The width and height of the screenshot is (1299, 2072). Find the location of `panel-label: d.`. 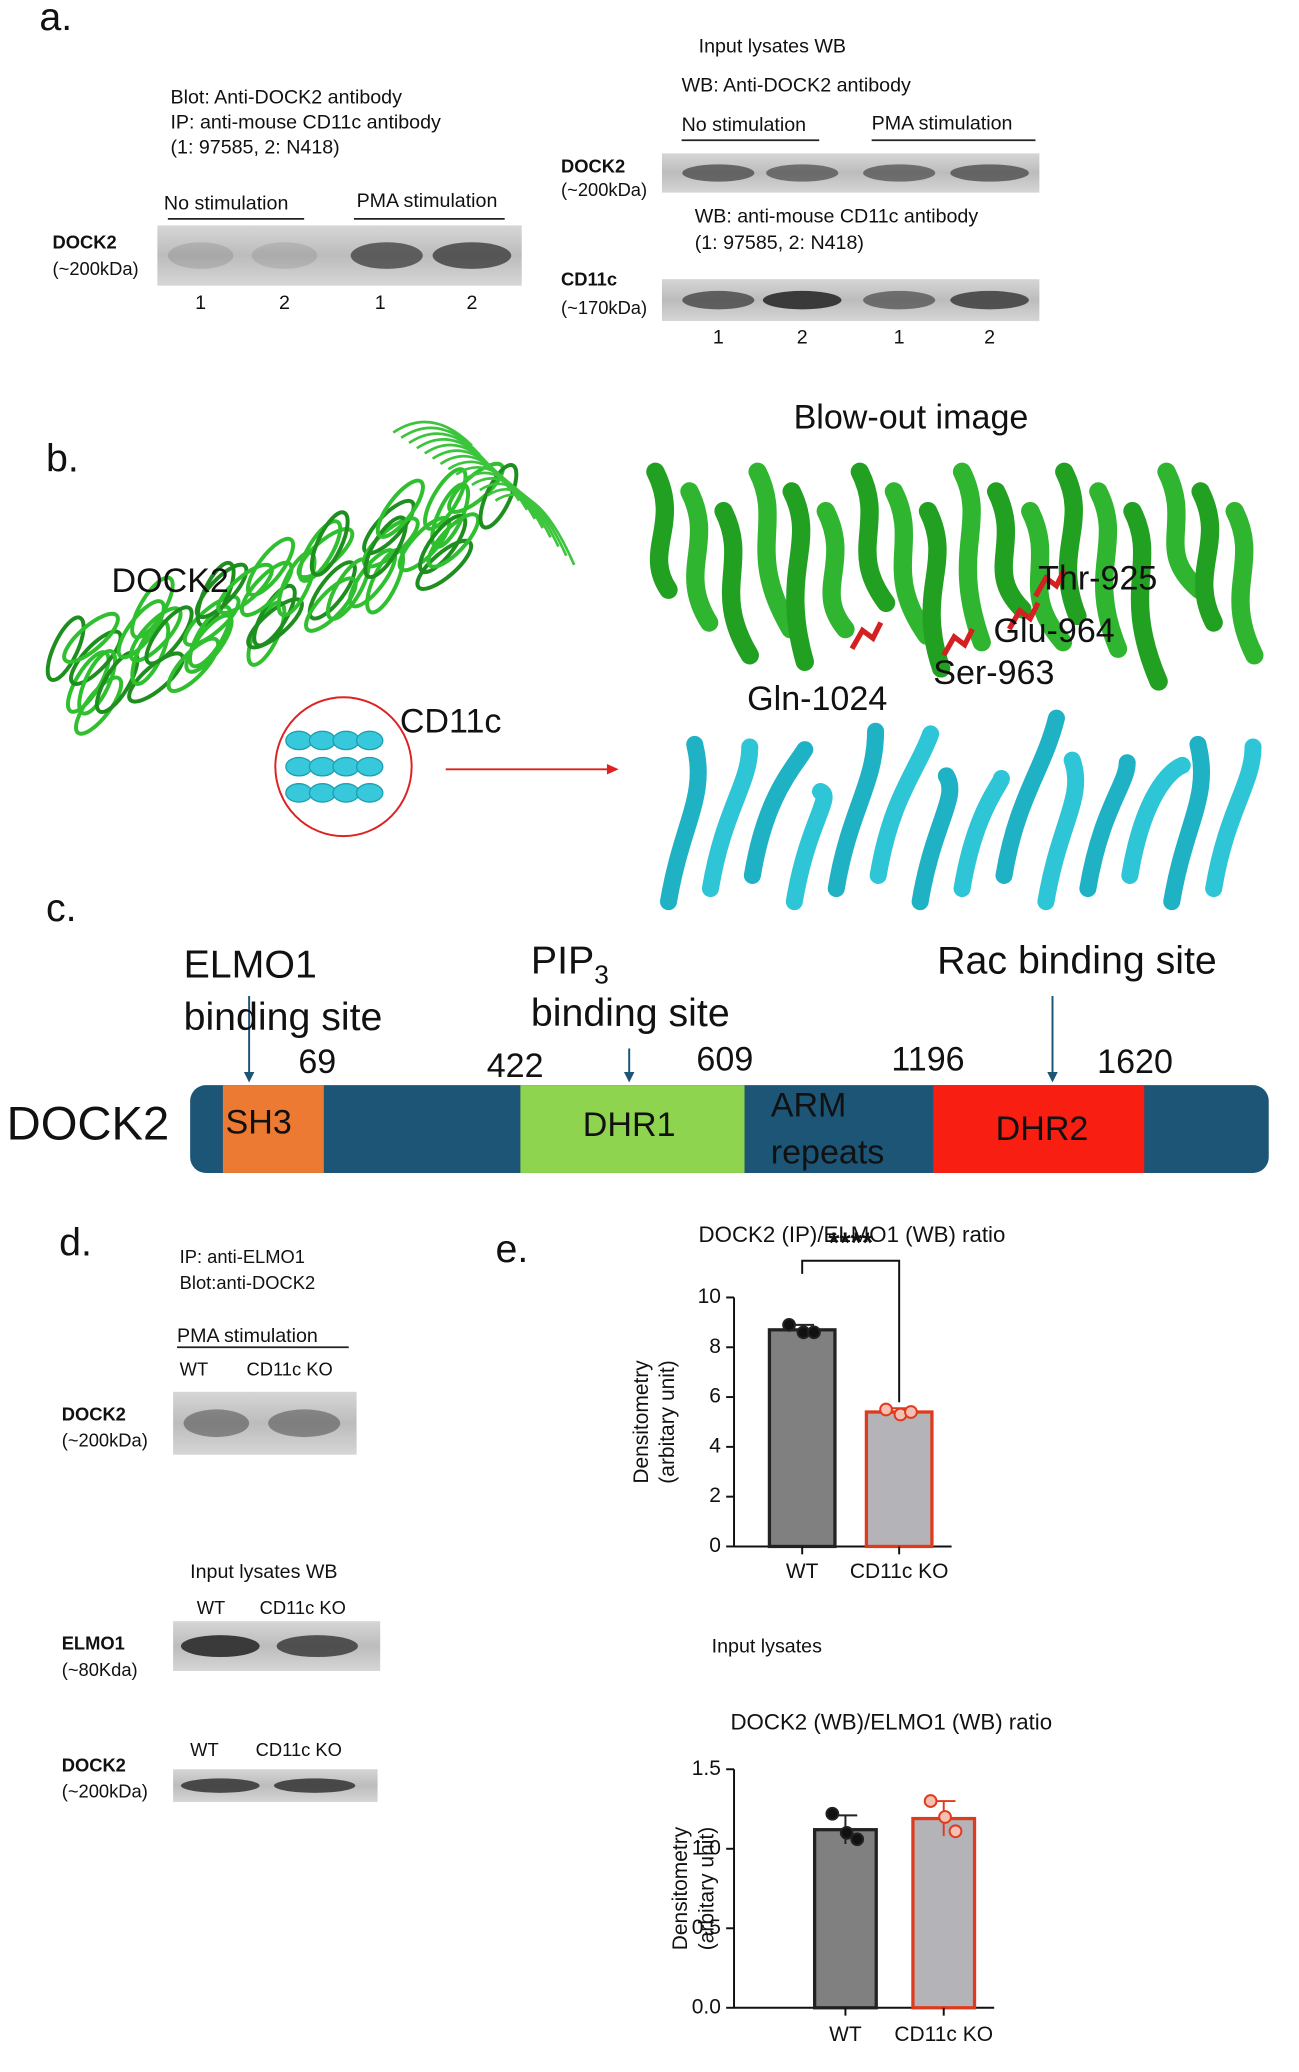

panel-label: d. is located at coordinates (75, 1242).